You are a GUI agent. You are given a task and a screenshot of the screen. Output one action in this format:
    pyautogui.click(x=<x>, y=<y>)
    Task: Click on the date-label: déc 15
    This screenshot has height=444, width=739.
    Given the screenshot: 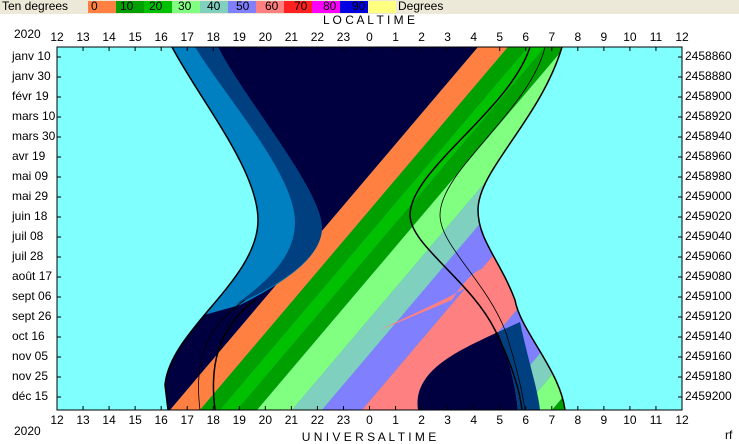 What is the action you would take?
    pyautogui.click(x=30, y=396)
    